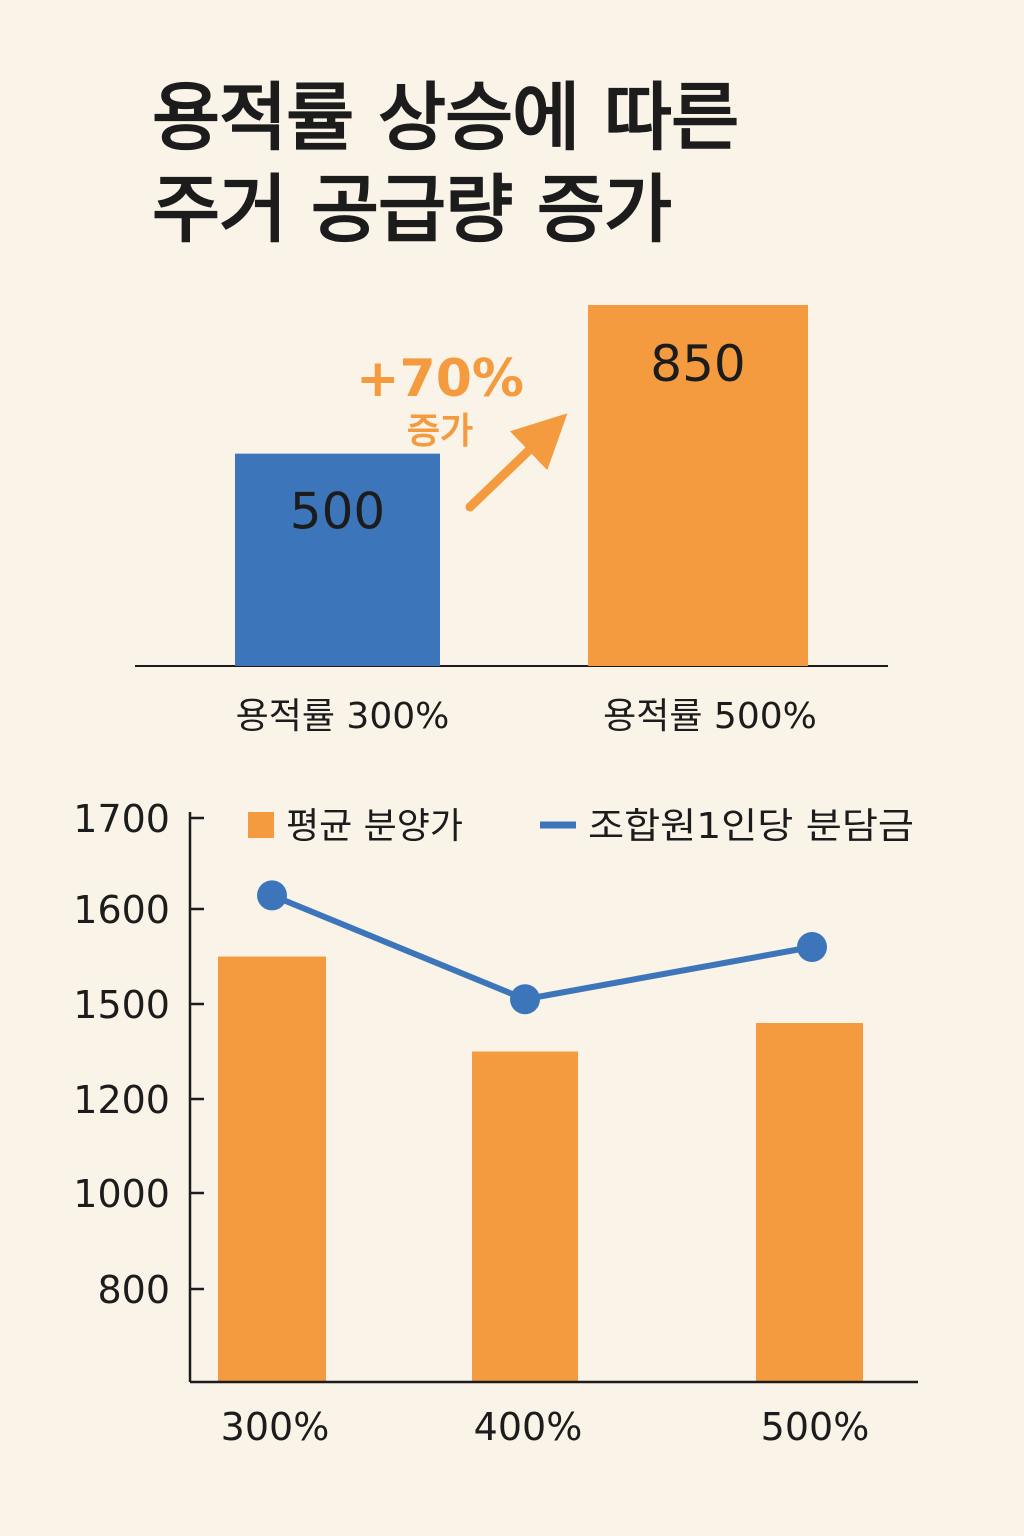  What do you see at coordinates (121, 1005) in the screenshot?
I see `y-tick-label-3: 1500` at bounding box center [121, 1005].